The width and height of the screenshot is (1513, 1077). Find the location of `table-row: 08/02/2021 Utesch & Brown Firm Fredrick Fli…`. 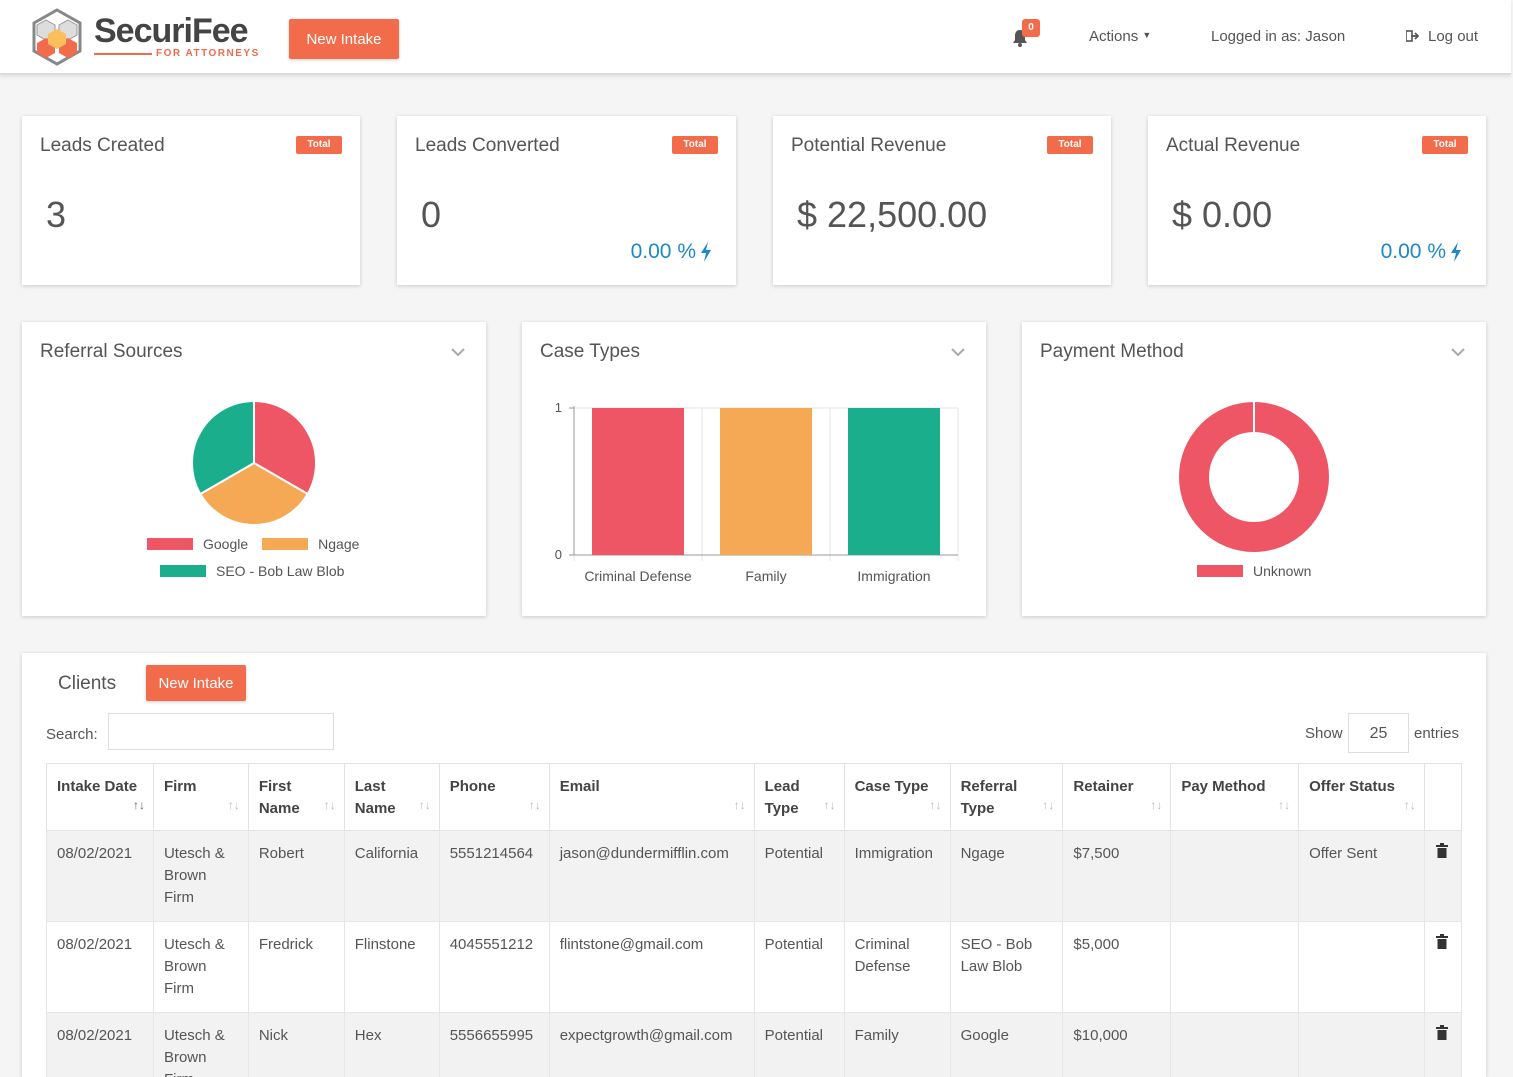

table-row: 08/02/2021 Utesch & Brown Firm Fredrick Fli… is located at coordinates (754, 967).